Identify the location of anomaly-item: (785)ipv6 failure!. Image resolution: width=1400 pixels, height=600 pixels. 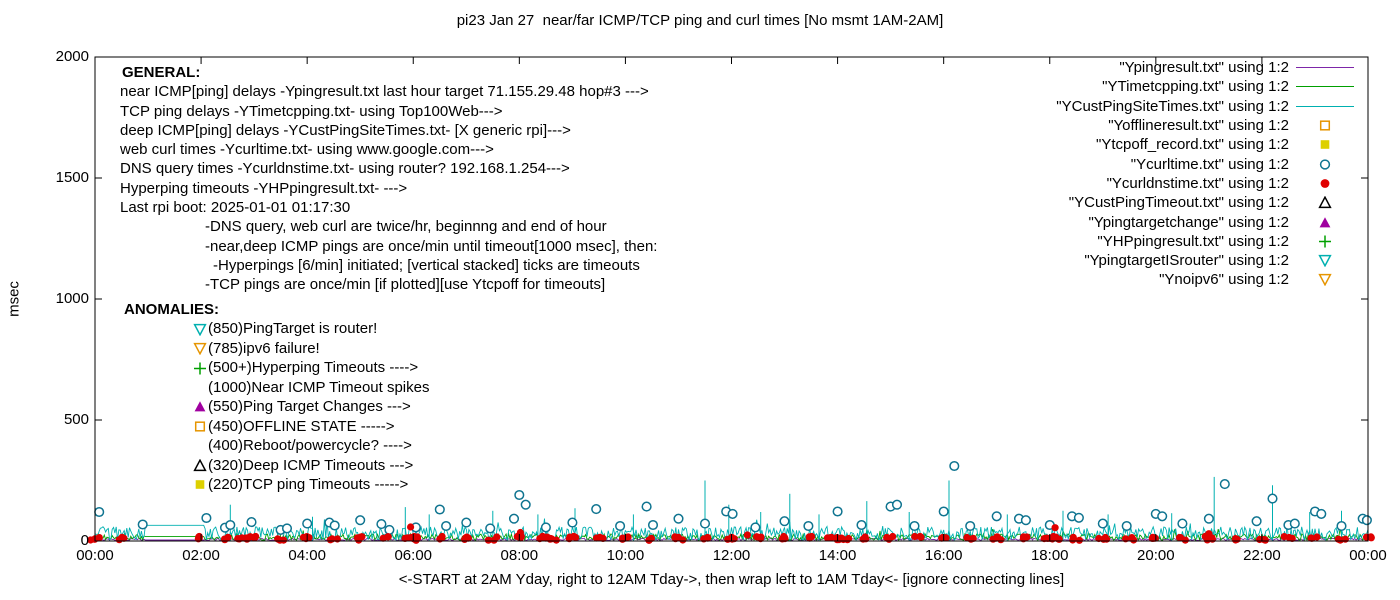
(275, 348).